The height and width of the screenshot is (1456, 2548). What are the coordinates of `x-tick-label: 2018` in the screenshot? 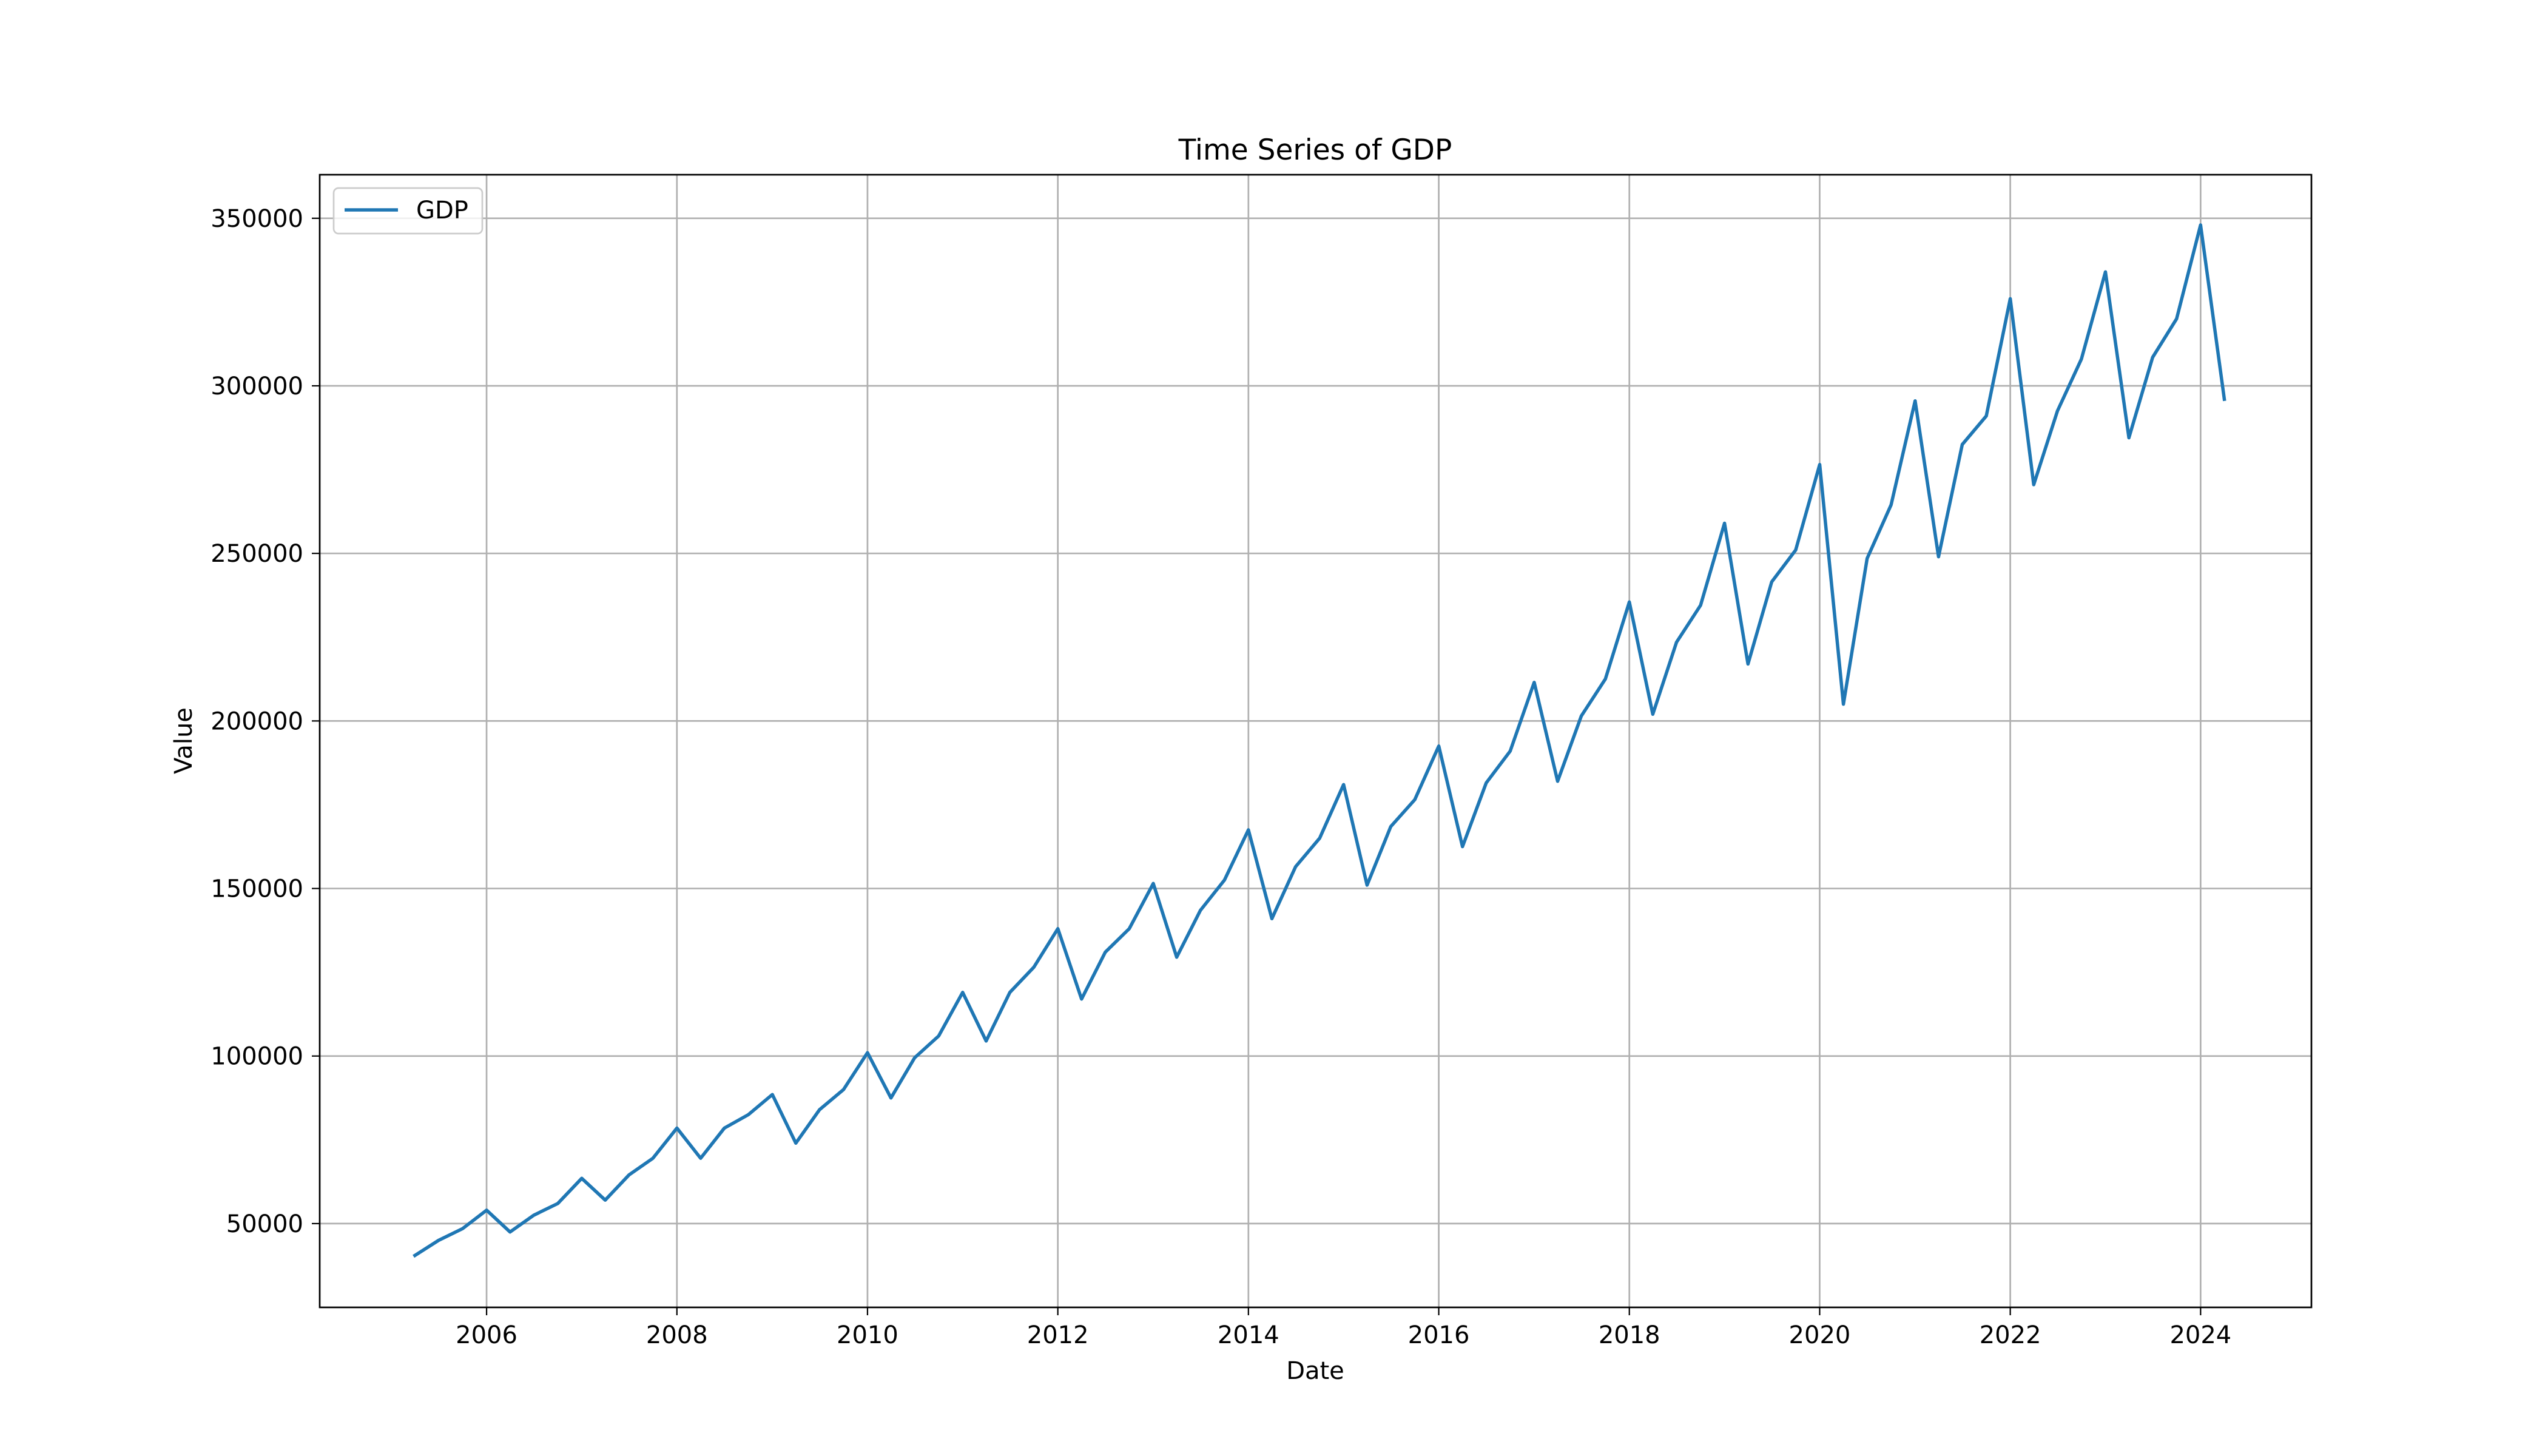 It's located at (1629, 1335).